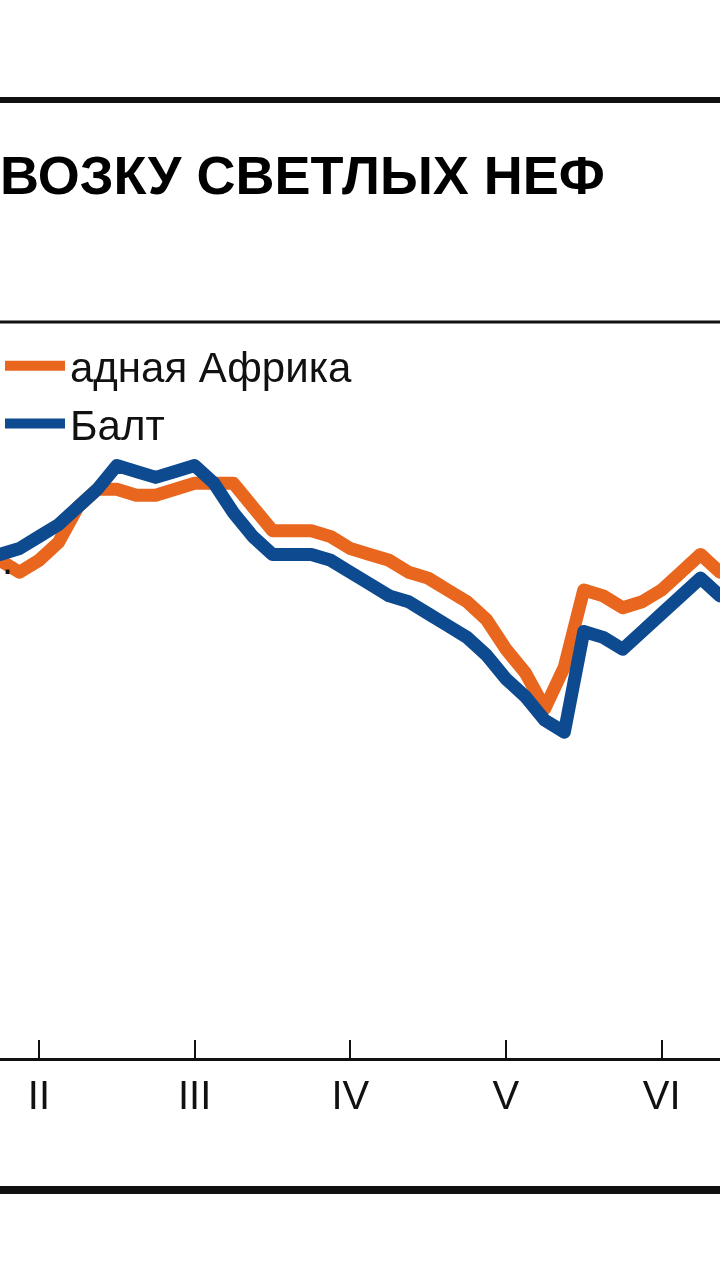 The width and height of the screenshot is (720, 1280). What do you see at coordinates (661, 1095) in the screenshot?
I see `x-tick-label: VI` at bounding box center [661, 1095].